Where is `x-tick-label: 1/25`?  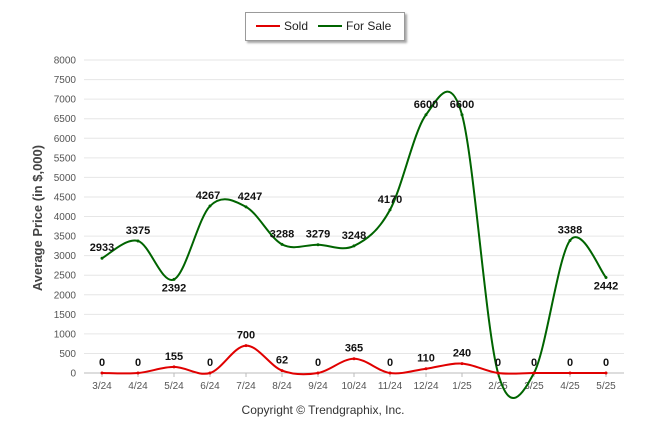
x-tick-label: 1/25 is located at coordinates (462, 386).